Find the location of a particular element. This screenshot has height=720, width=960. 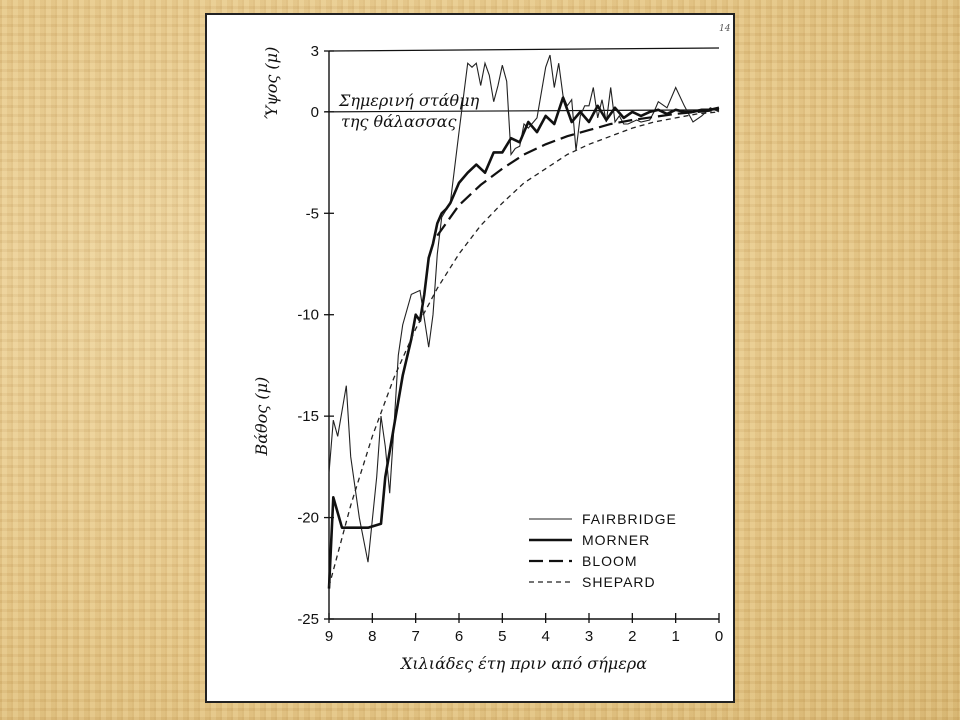

x-tick-label: 9 is located at coordinates (329, 636).